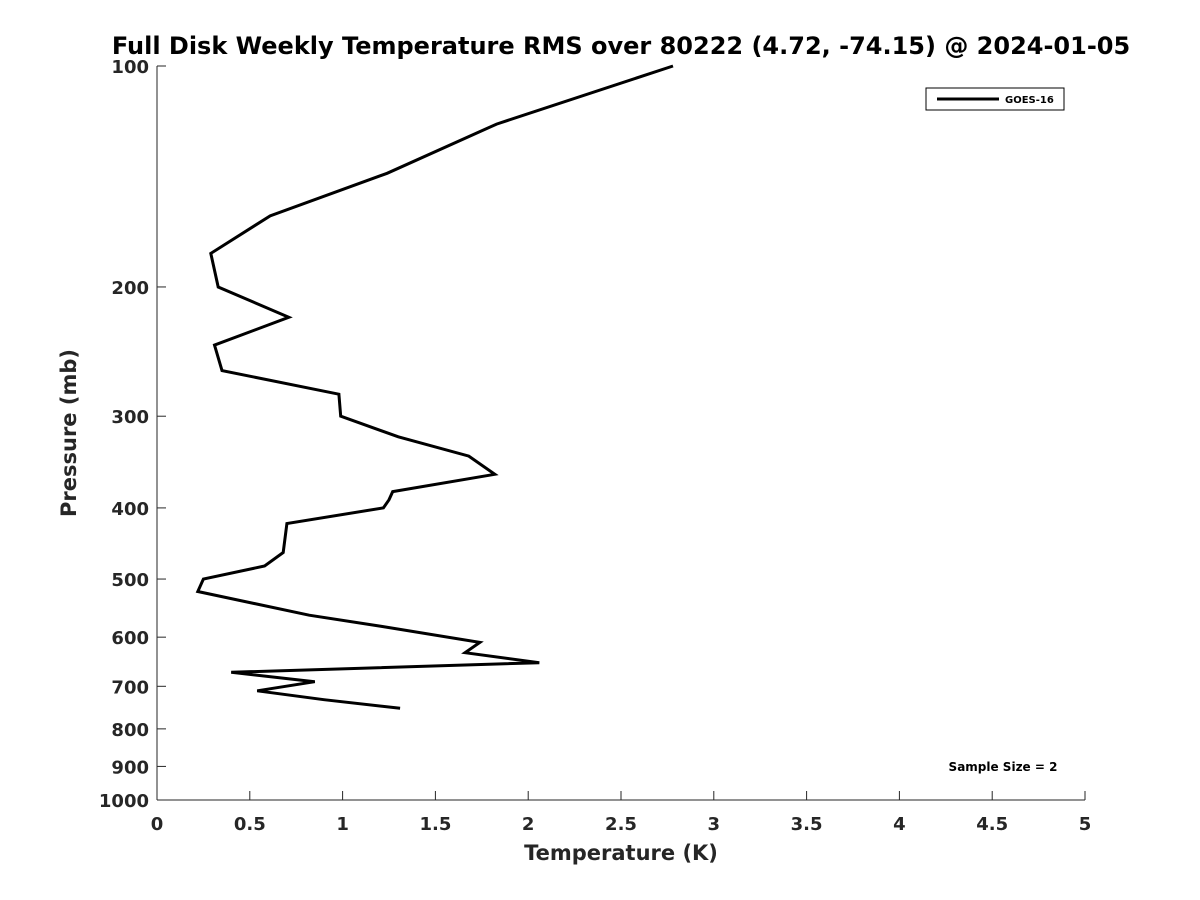 This screenshot has height=900, width=1200. Describe the element at coordinates (250, 824) in the screenshot. I see `x-tick-label: 0.5` at that location.